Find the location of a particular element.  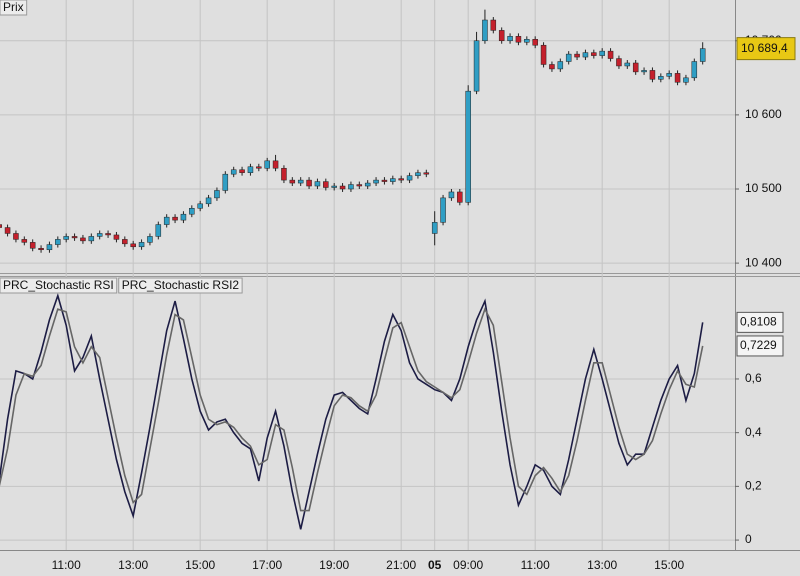

y-tick-label: 10 600 is located at coordinates (763, 114).